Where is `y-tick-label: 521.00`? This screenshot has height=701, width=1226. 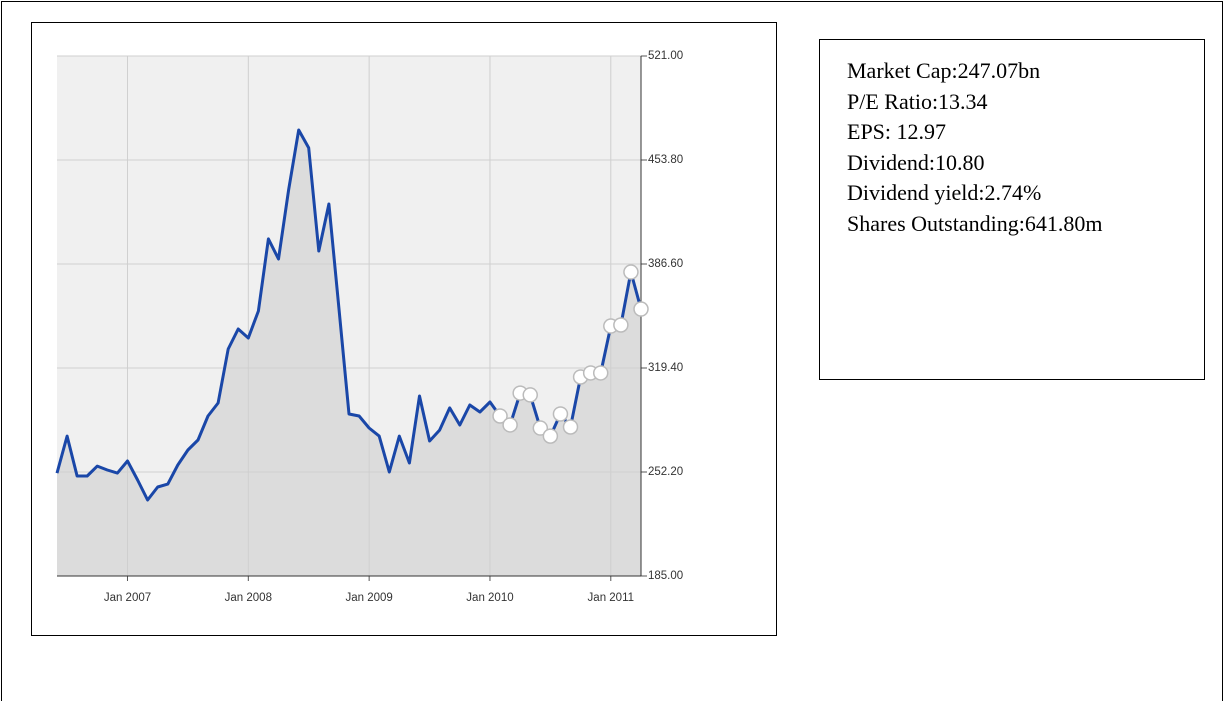
y-tick-label: 521.00 is located at coordinates (665, 56).